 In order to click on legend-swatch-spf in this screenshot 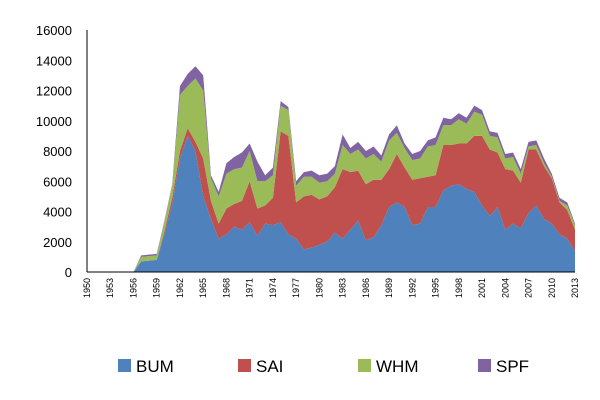, I will do `click(484, 365)`.